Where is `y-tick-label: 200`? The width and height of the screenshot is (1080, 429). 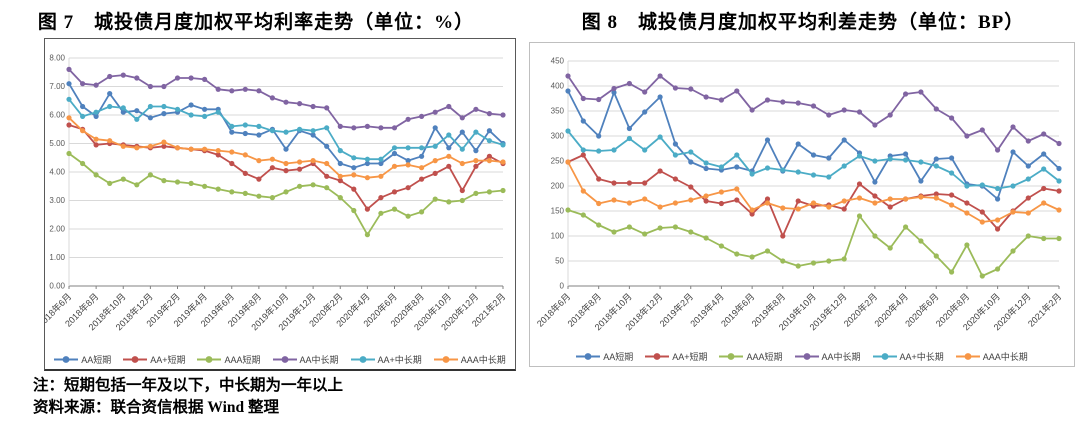 y-tick-label: 200 is located at coordinates (558, 186).